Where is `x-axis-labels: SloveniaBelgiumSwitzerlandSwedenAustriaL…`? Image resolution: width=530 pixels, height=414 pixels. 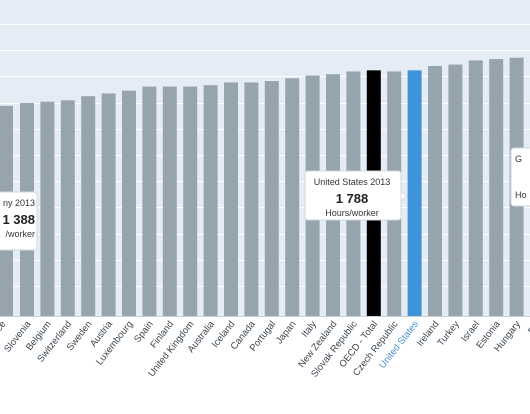 x-axis-labels: SloveniaBelgiumSwitzerlandSwedenAustriaL… is located at coordinates (265, 349).